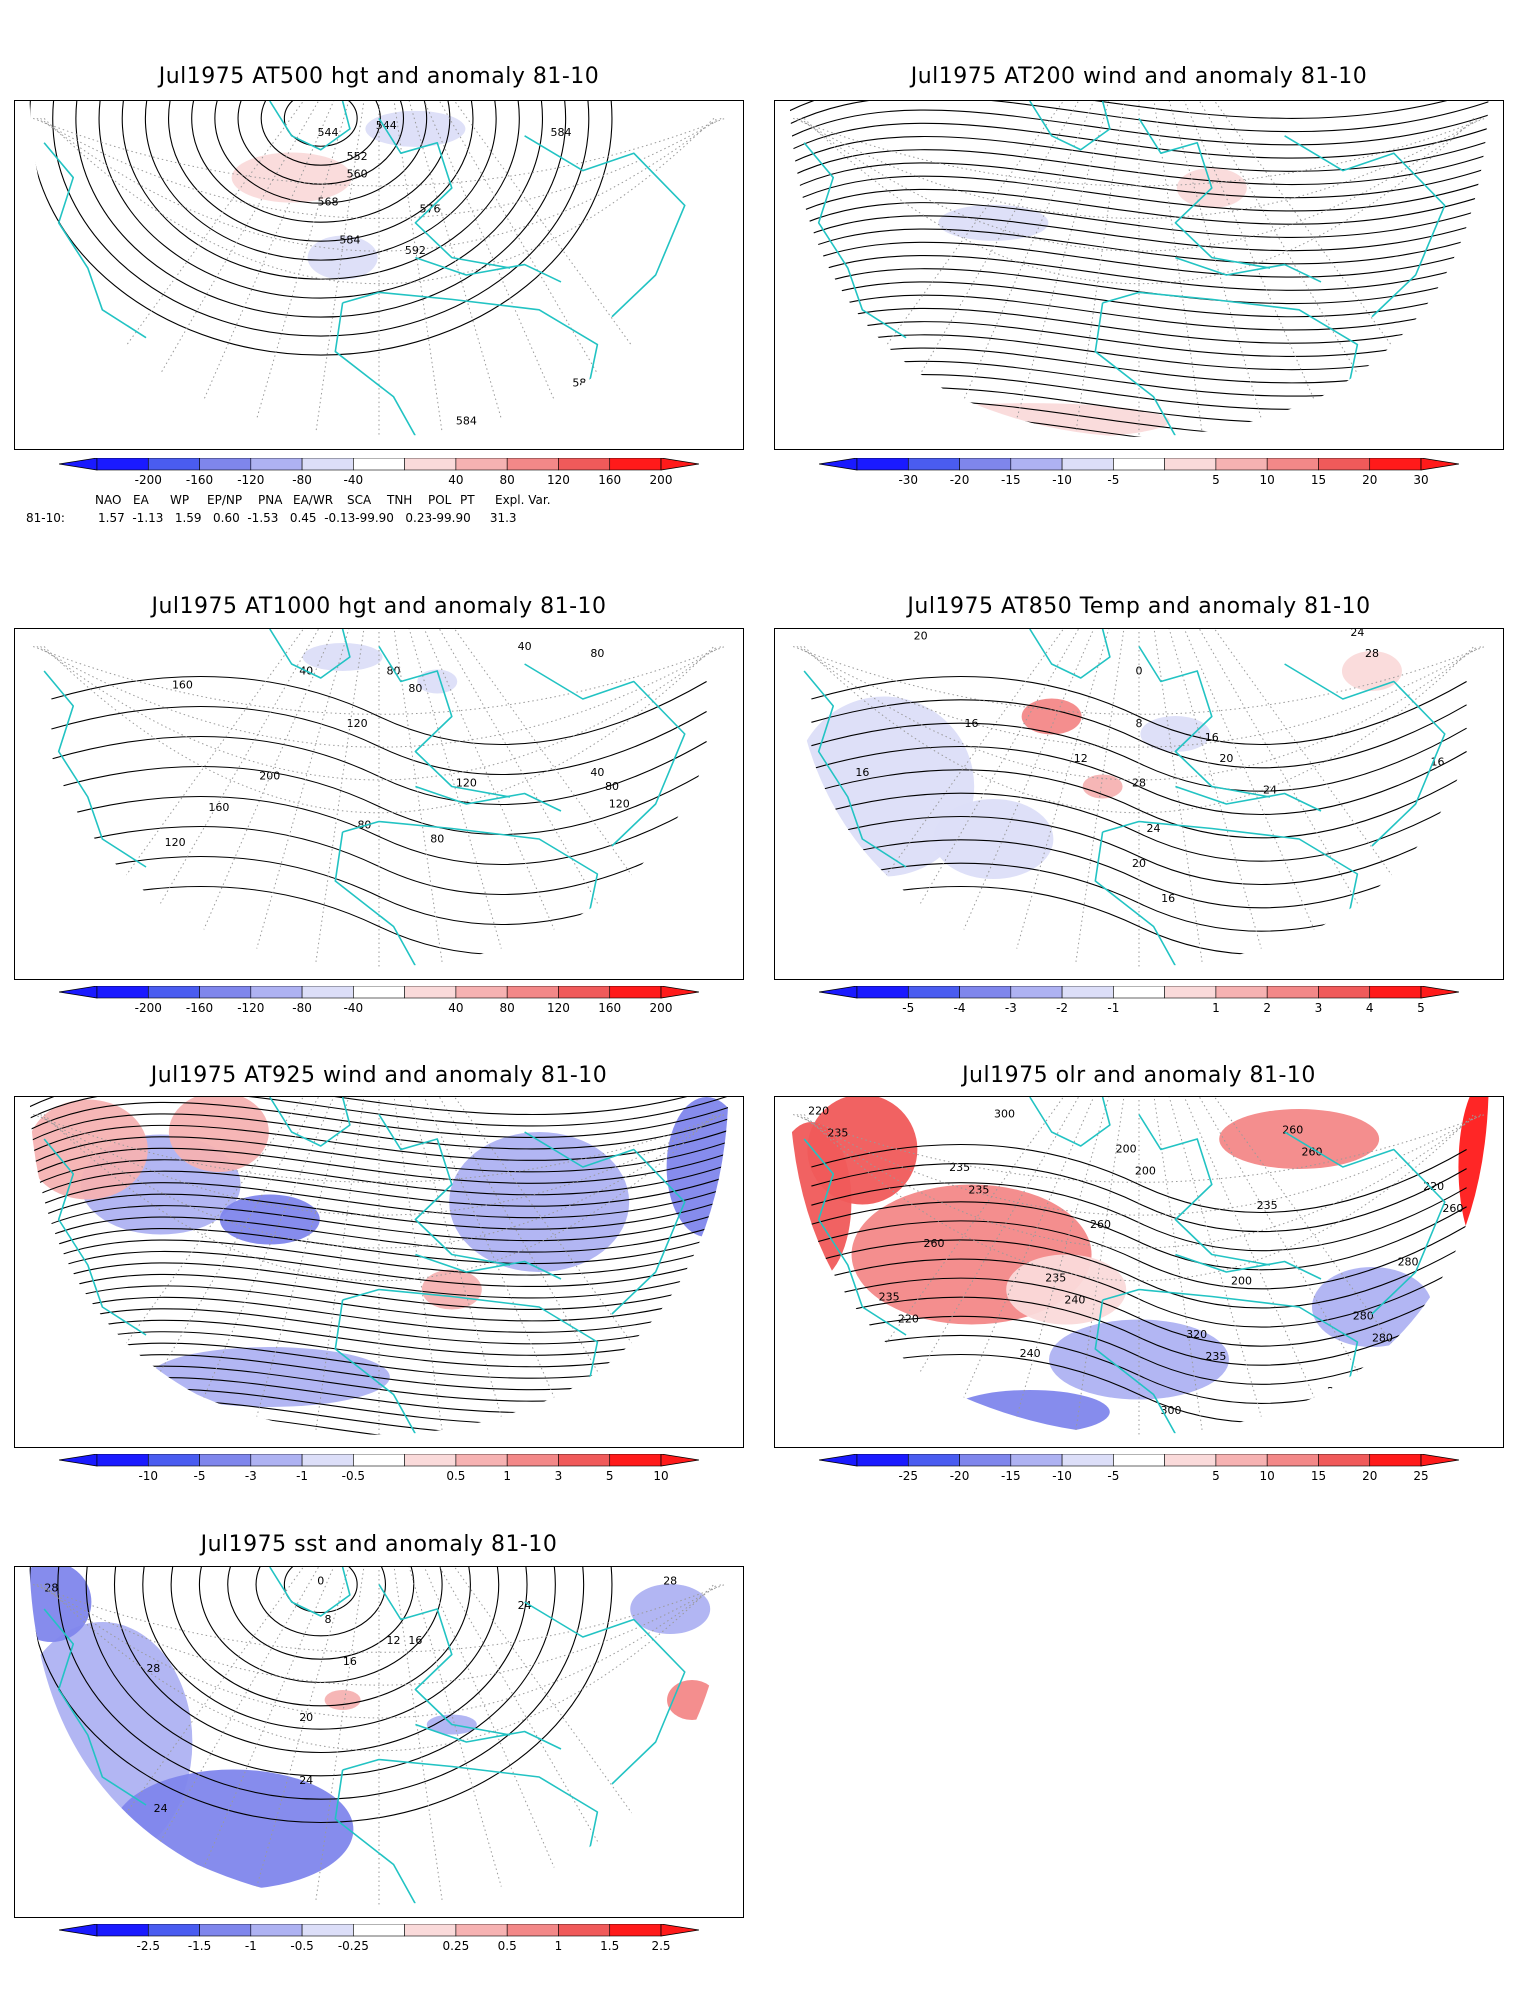 The width and height of the screenshot is (1520, 2000). Describe the element at coordinates (619, 804) in the screenshot. I see `contour-label: 120` at that location.